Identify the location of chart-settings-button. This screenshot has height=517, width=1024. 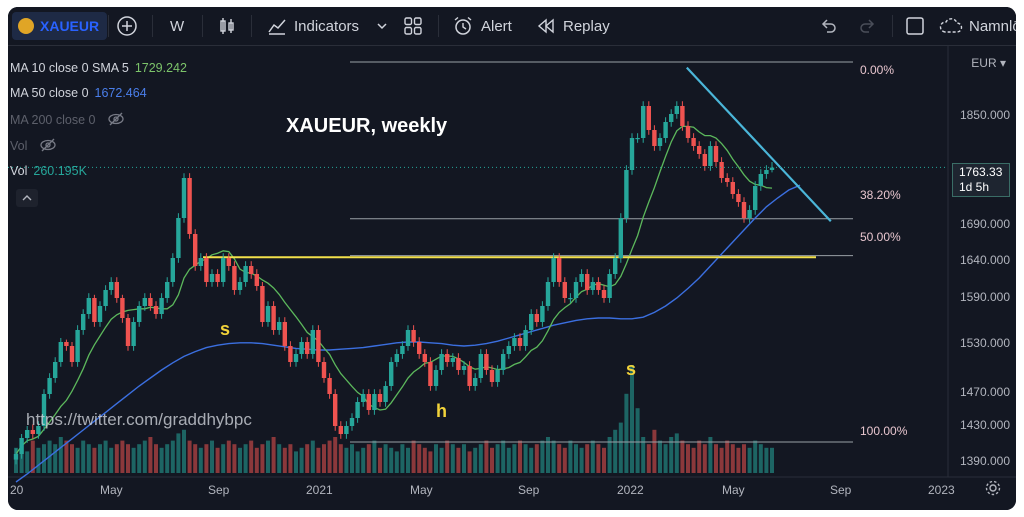
(993, 490).